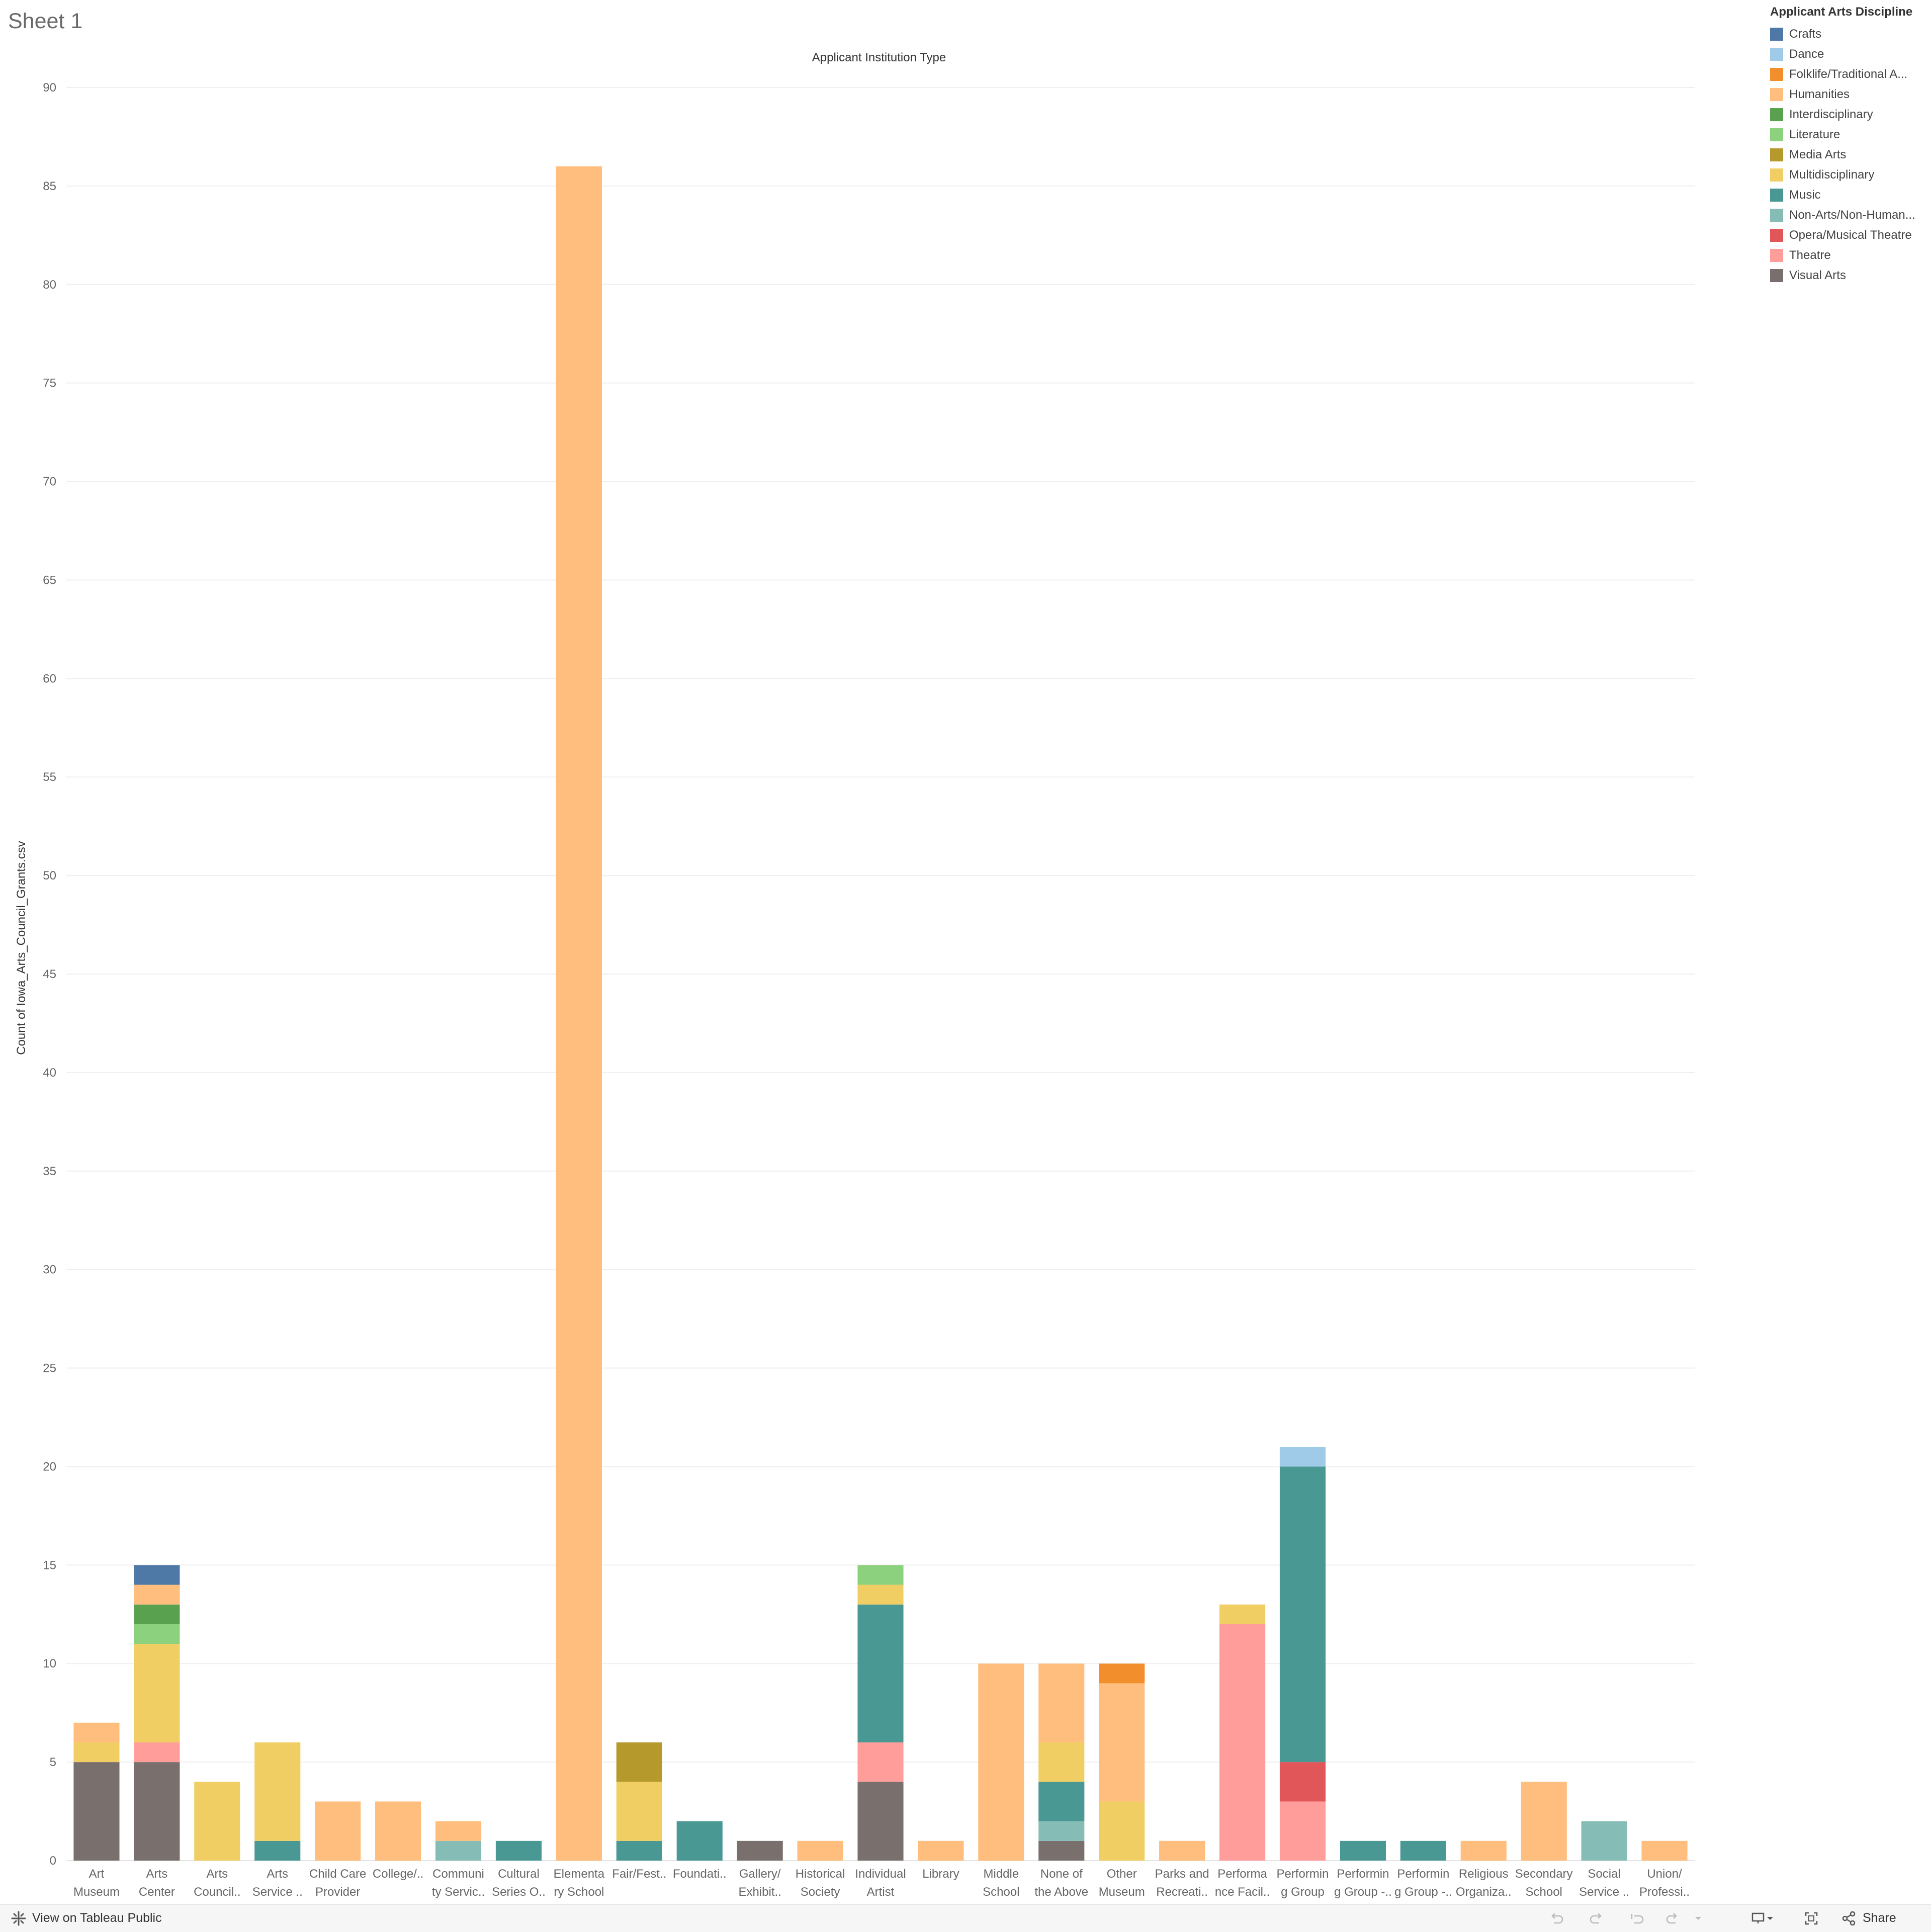 The height and width of the screenshot is (1932, 1931). I want to click on x-tick-label: Foundati.., so click(700, 1874).